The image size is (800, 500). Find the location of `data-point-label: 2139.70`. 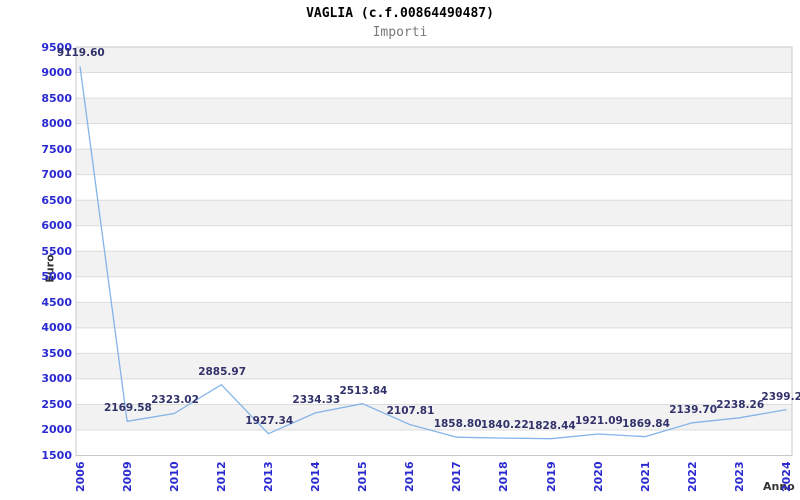

data-point-label: 2139.70 is located at coordinates (693, 409).